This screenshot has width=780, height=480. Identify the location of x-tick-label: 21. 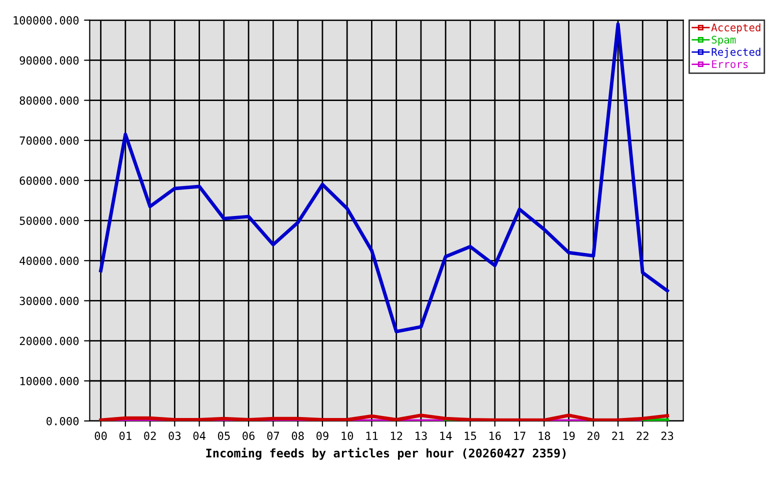
(618, 436).